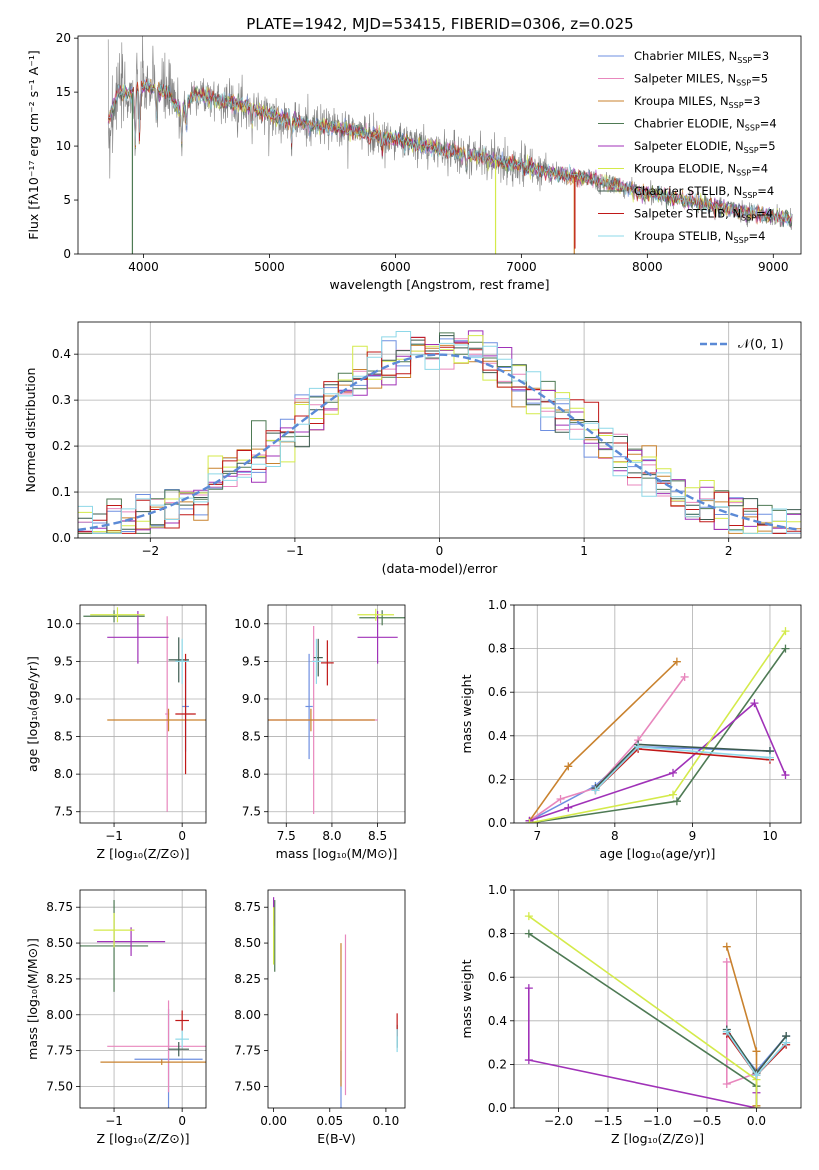  Describe the element at coordinates (440, 568) in the screenshot. I see `residual-hist-xlabel: (data-model)/error` at that location.